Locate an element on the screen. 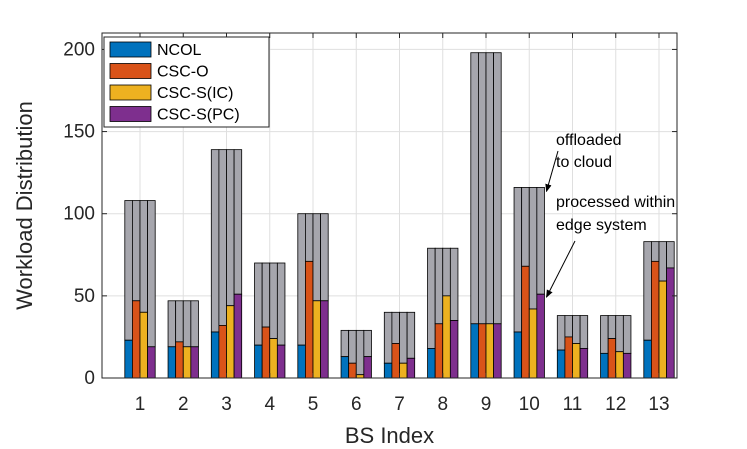 The height and width of the screenshot is (449, 747). annotation-arrow is located at coordinates (552, 171).